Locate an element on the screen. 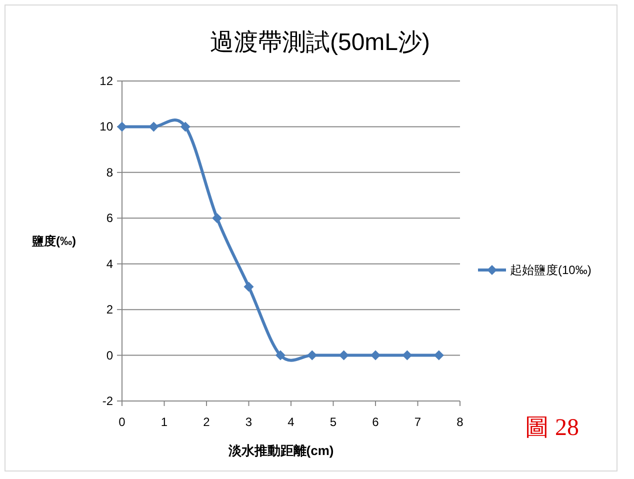 This screenshot has height=479, width=634. x-axis-title: 淡水推動距離(cm) is located at coordinates (280, 450).